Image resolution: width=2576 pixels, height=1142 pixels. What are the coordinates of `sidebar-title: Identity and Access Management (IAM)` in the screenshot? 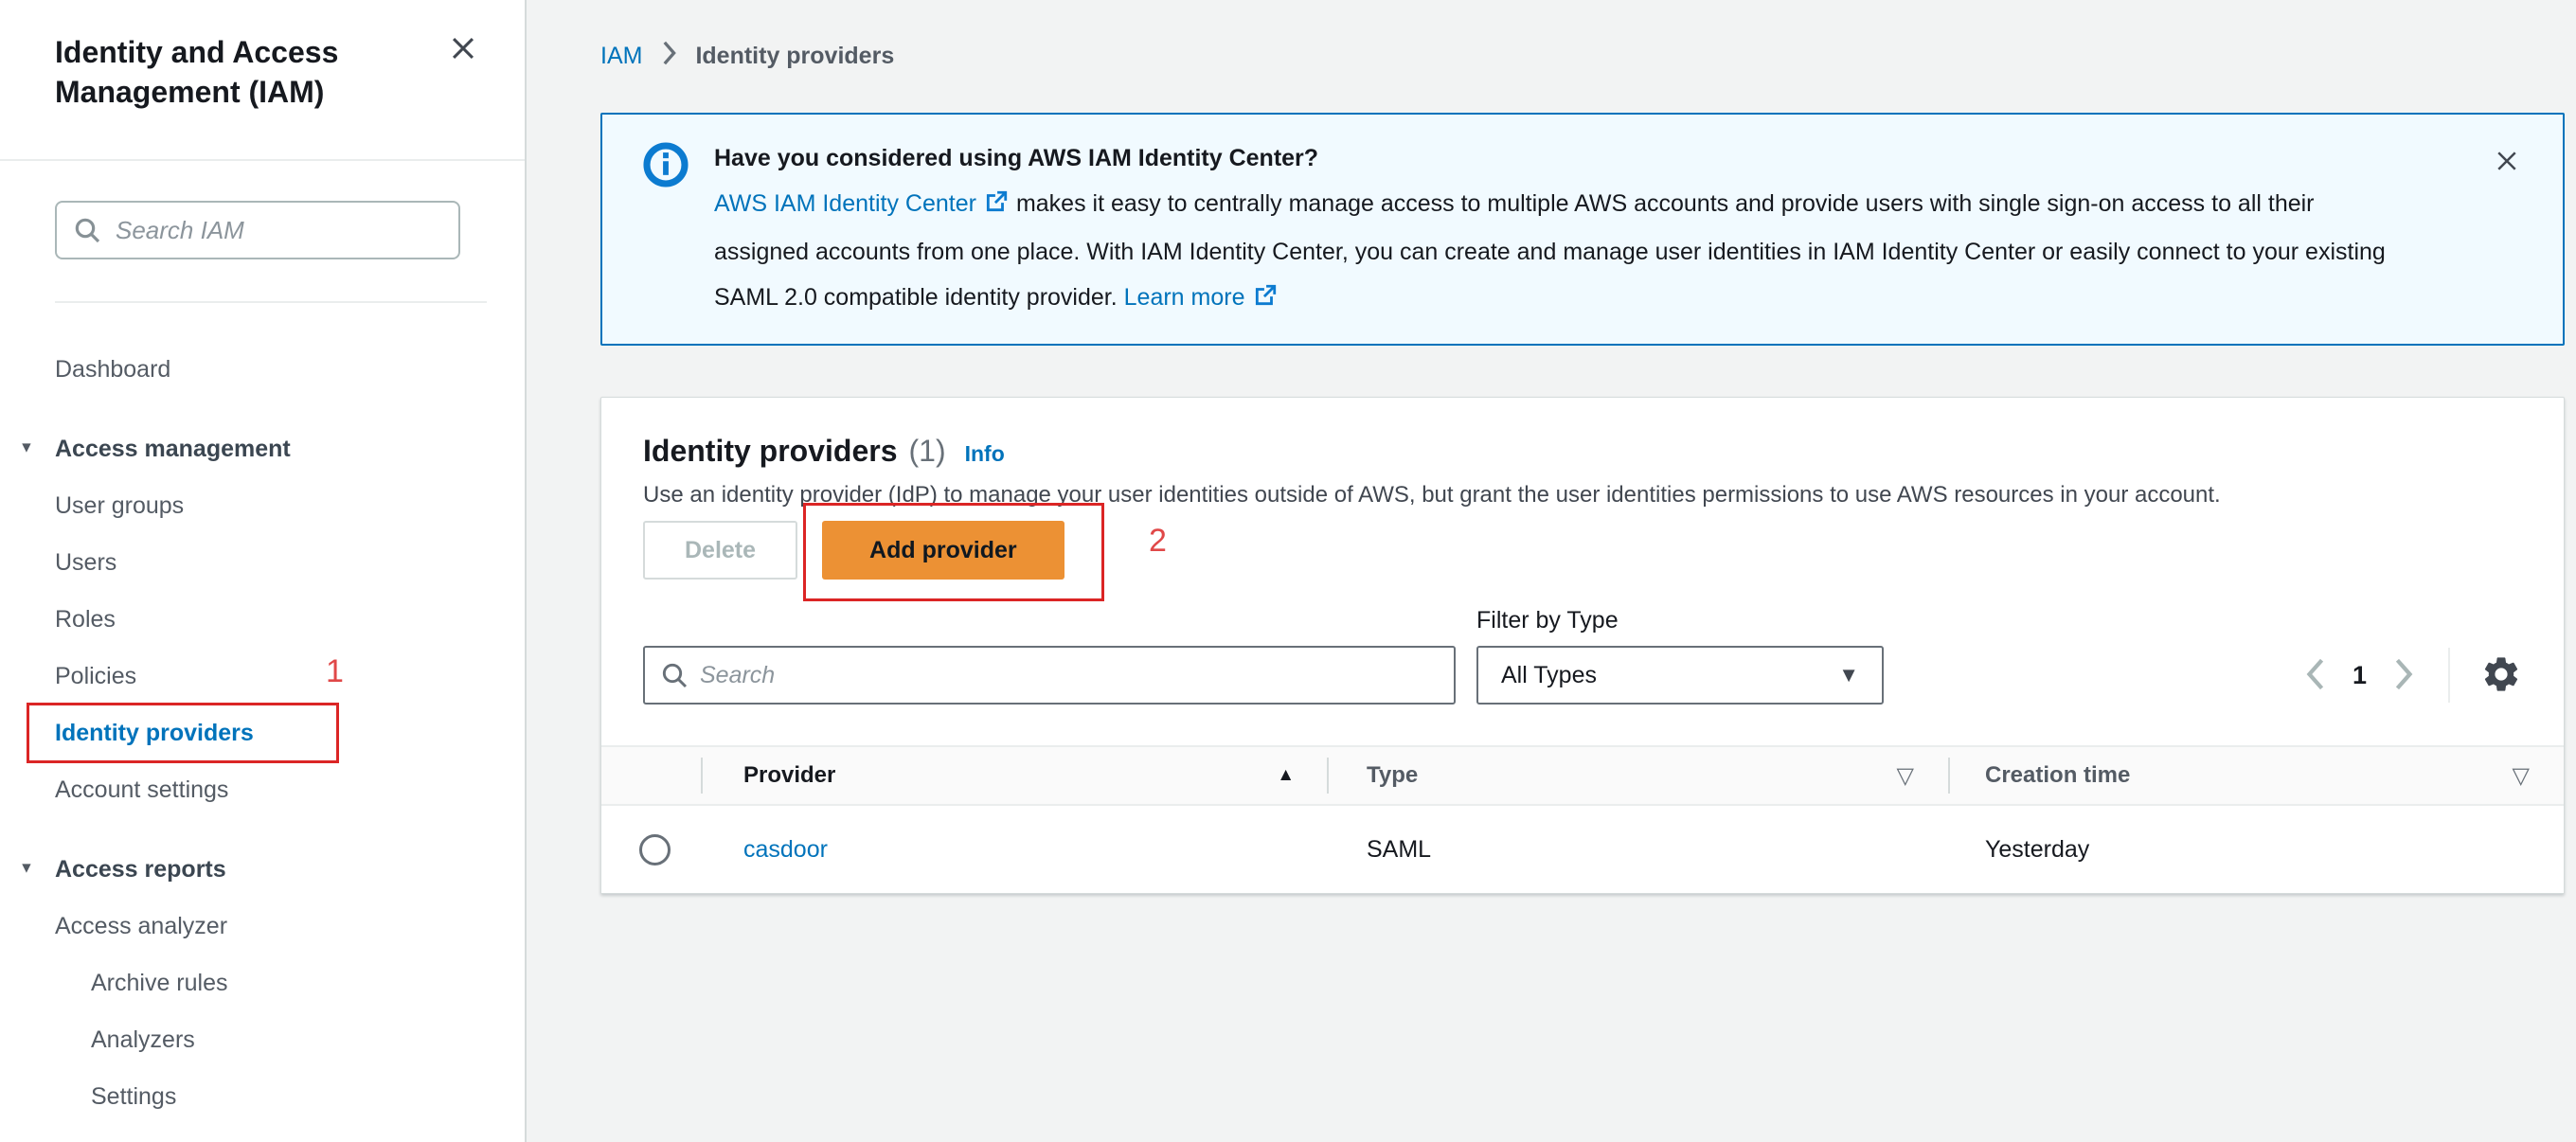 It's located at (197, 72).